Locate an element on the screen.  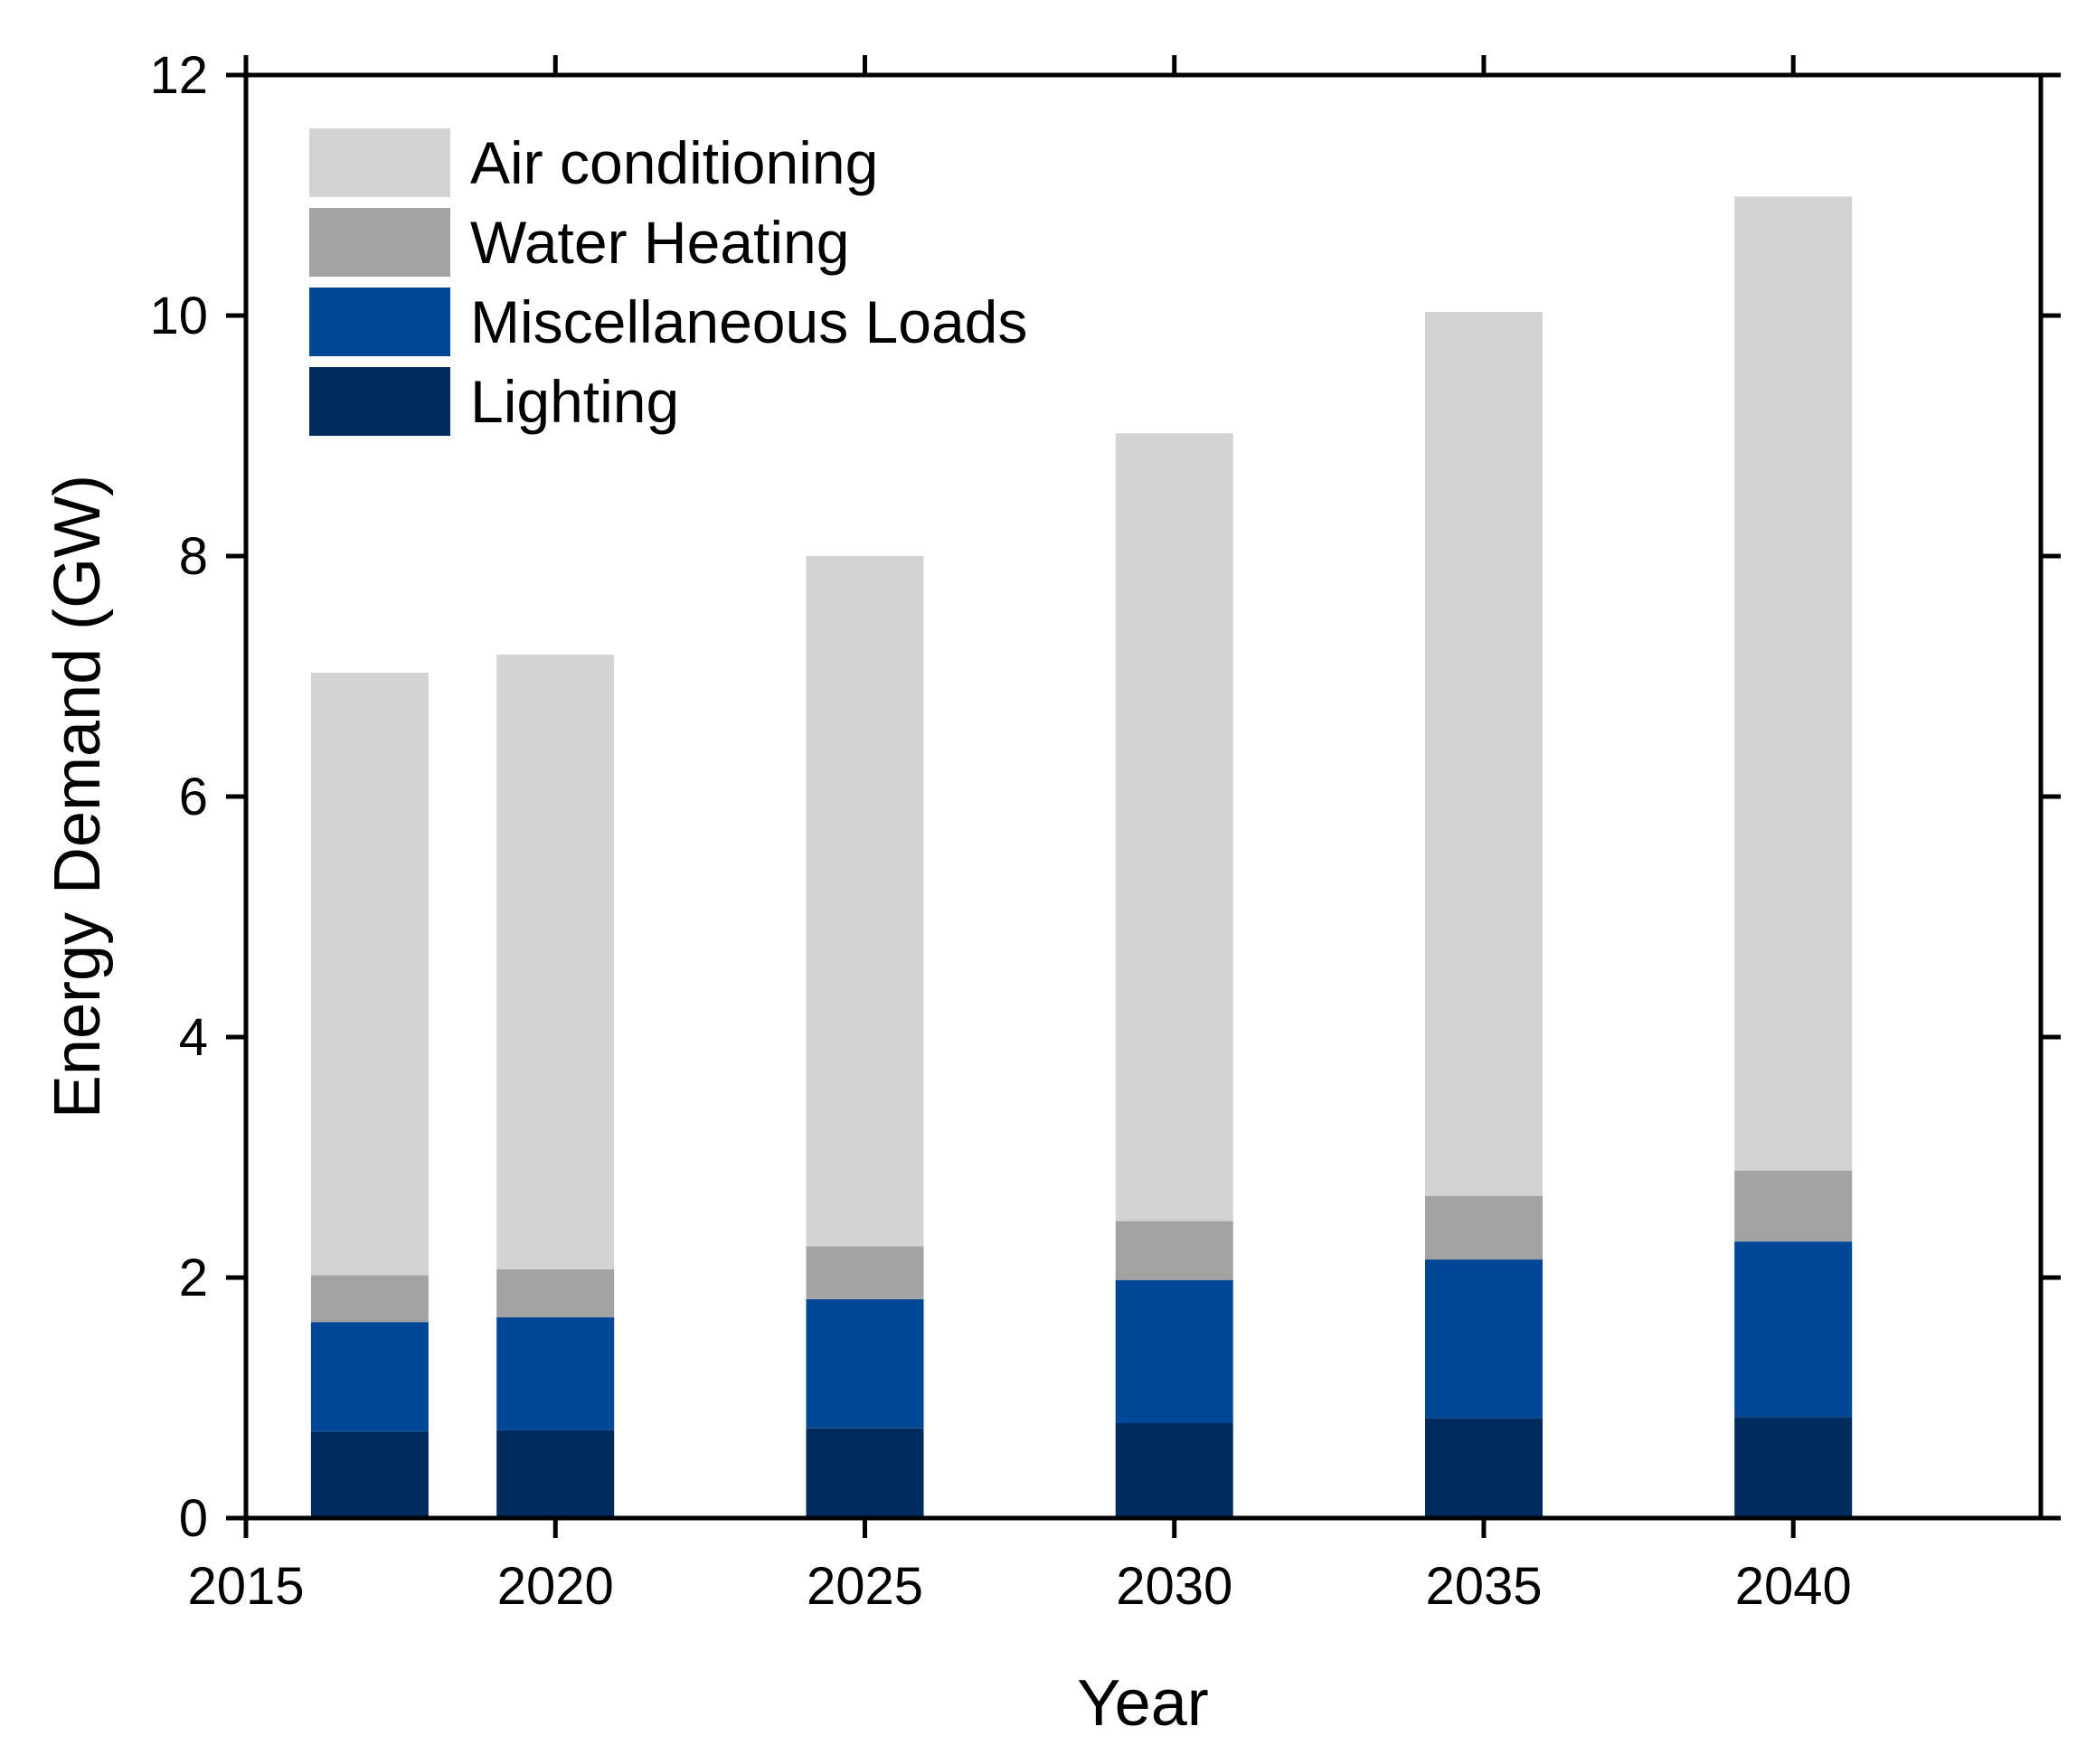
x-tick-label-2040: 2040 is located at coordinates (1794, 1587).